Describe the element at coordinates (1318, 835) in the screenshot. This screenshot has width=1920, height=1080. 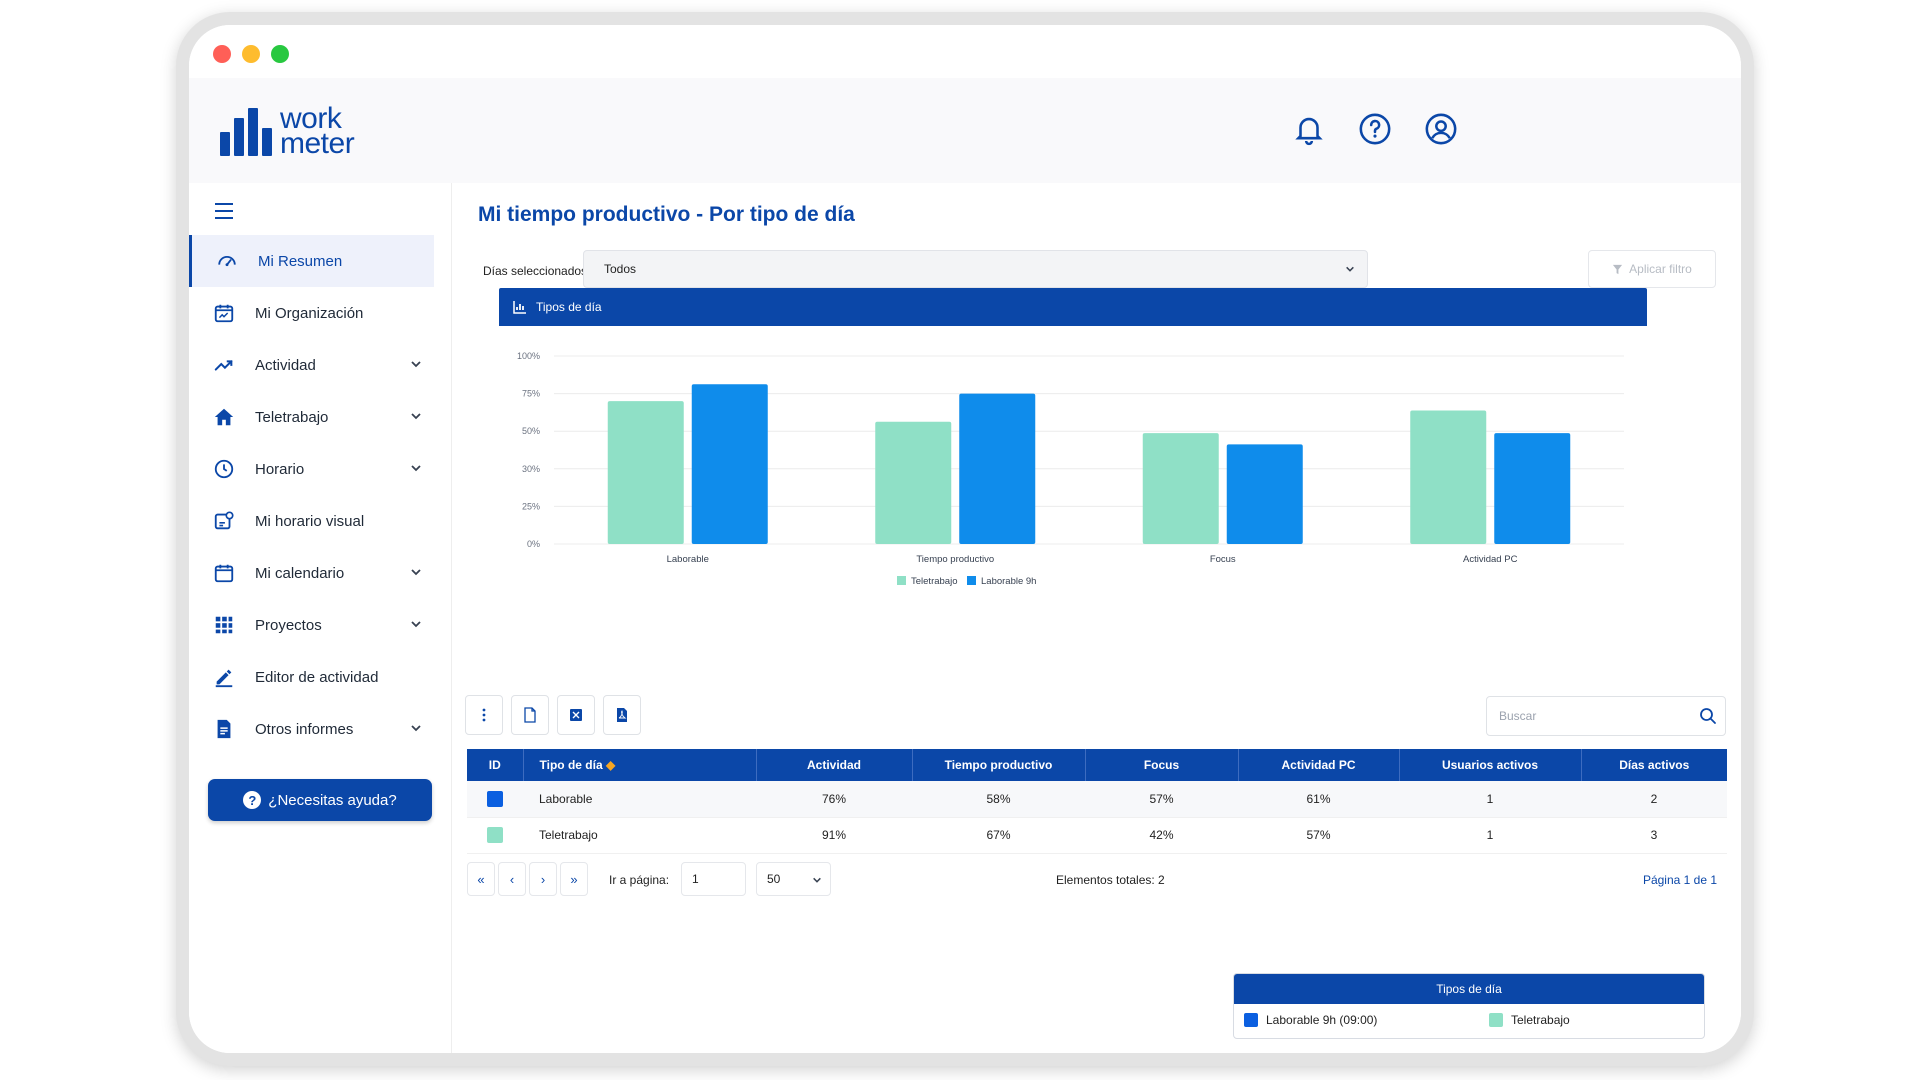
I see `cell-pc: 57%` at that location.